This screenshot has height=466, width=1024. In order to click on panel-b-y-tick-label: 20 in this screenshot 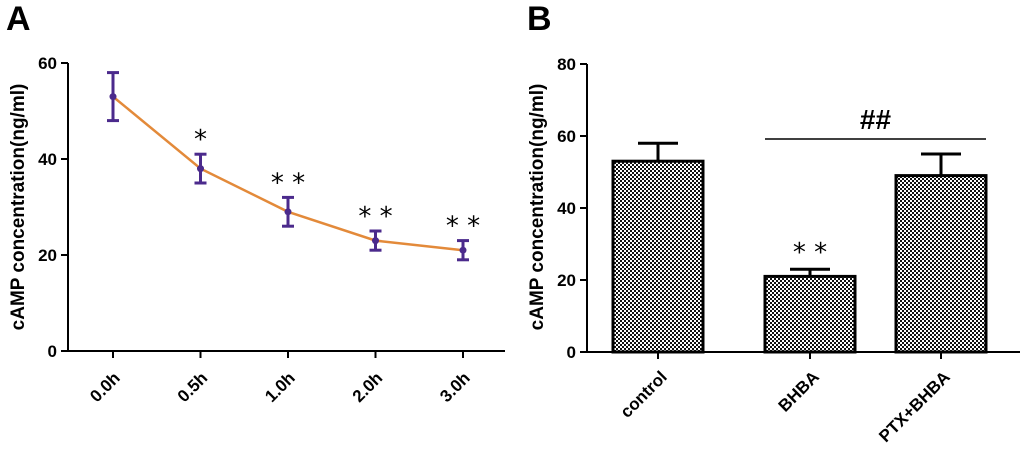, I will do `click(566, 280)`.